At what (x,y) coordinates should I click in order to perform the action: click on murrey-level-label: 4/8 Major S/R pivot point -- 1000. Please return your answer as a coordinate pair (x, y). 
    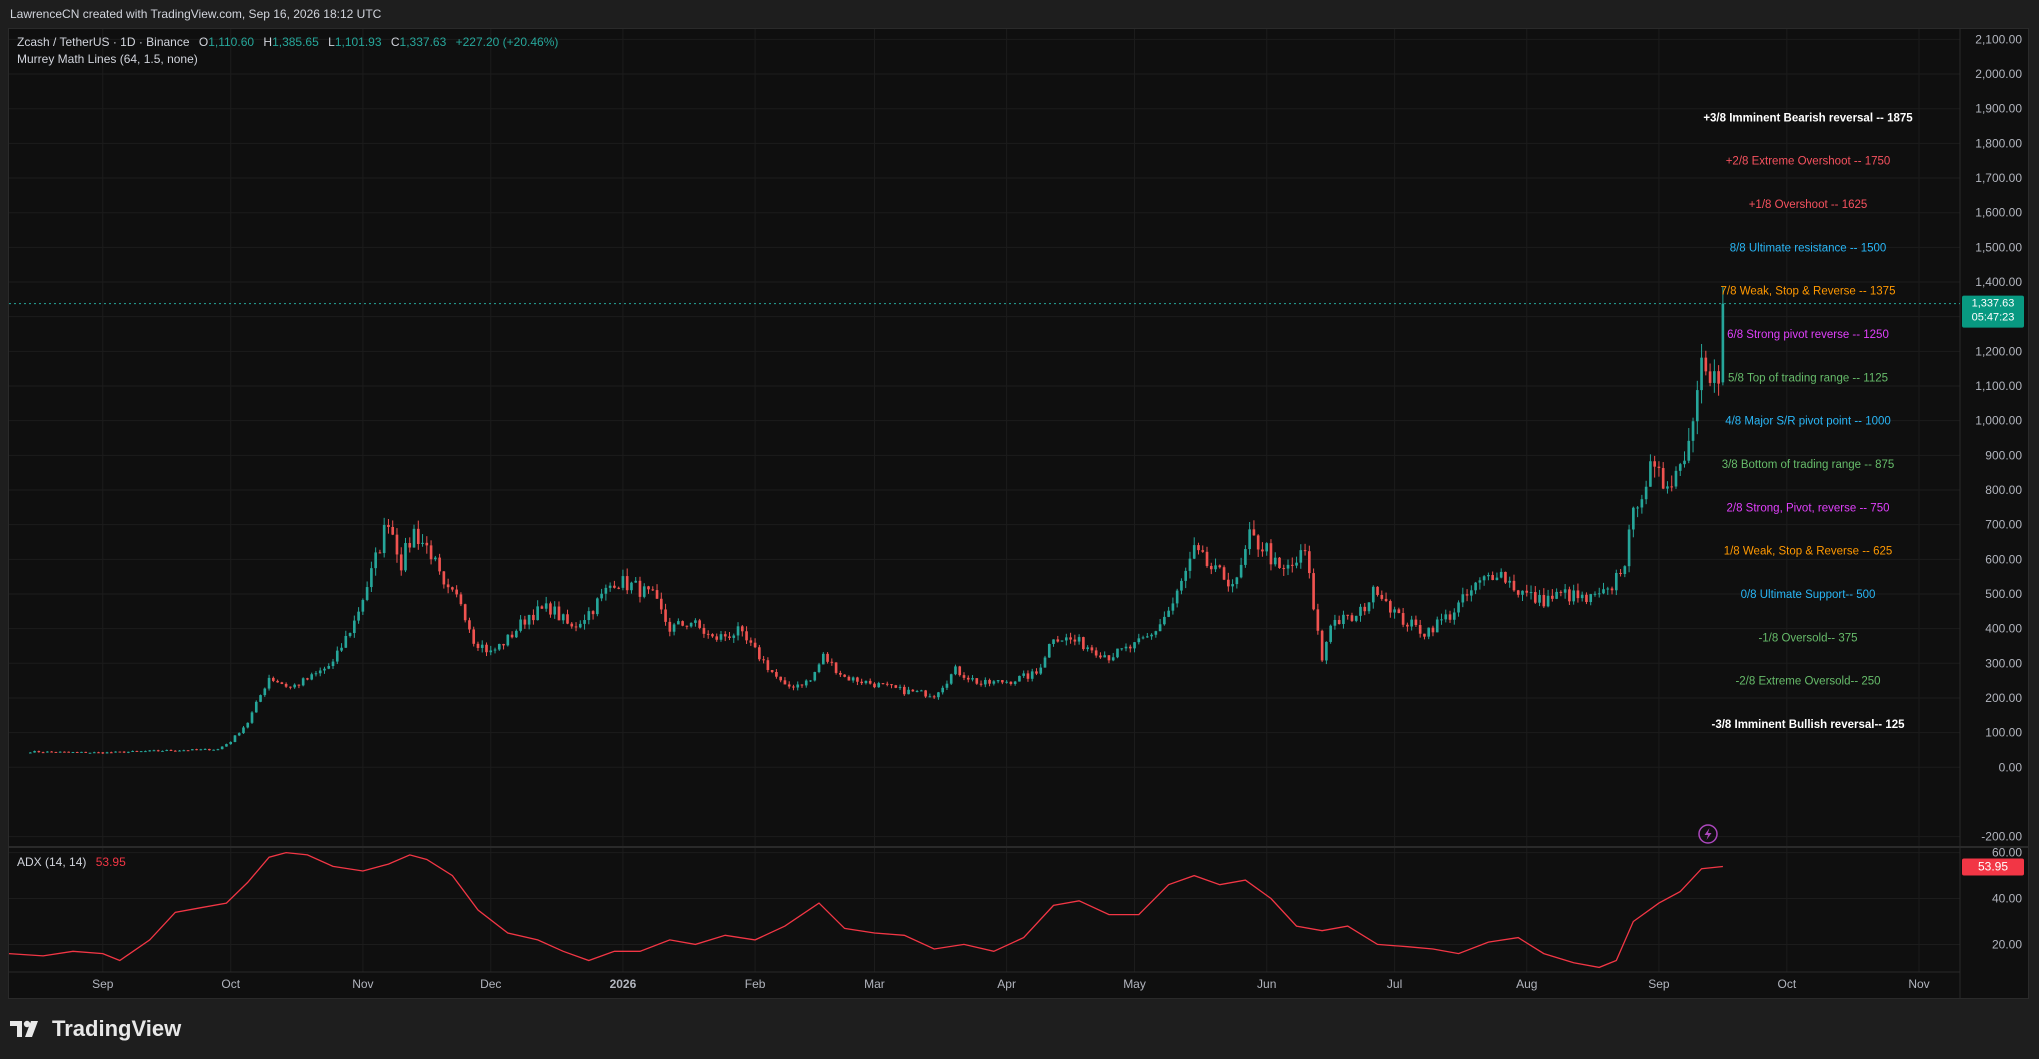
    Looking at the image, I should click on (1808, 422).